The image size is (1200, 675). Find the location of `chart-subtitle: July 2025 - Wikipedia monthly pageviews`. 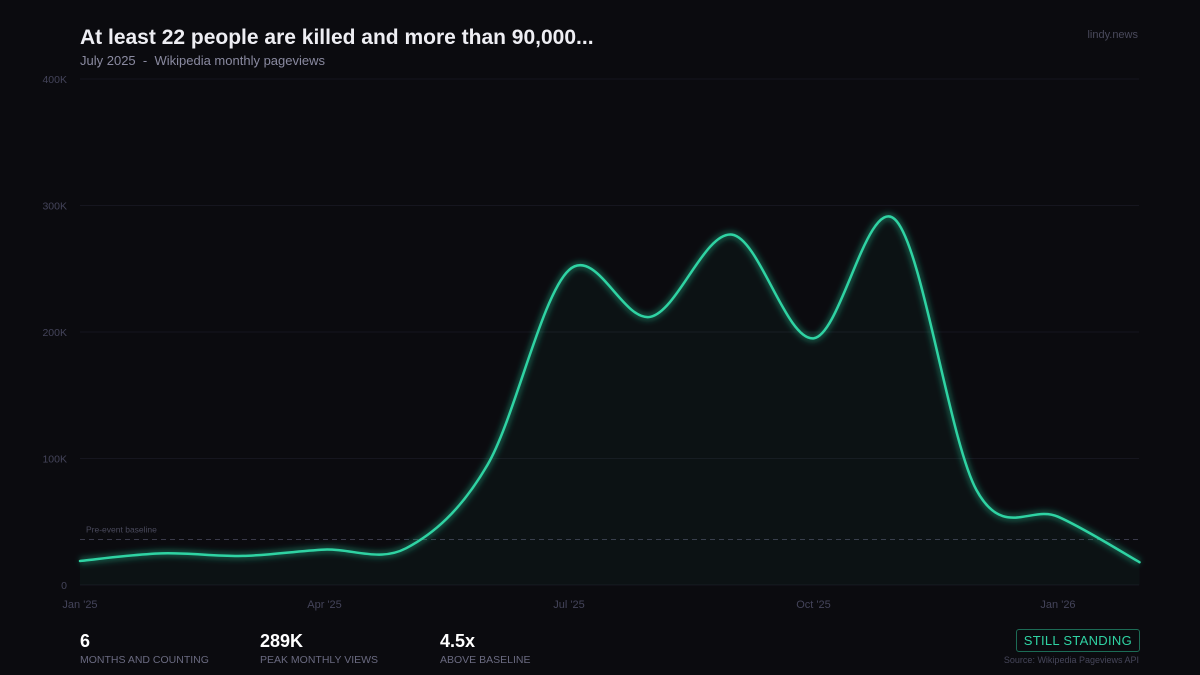

chart-subtitle: July 2025 - Wikipedia monthly pageviews is located at coordinates (202, 60).